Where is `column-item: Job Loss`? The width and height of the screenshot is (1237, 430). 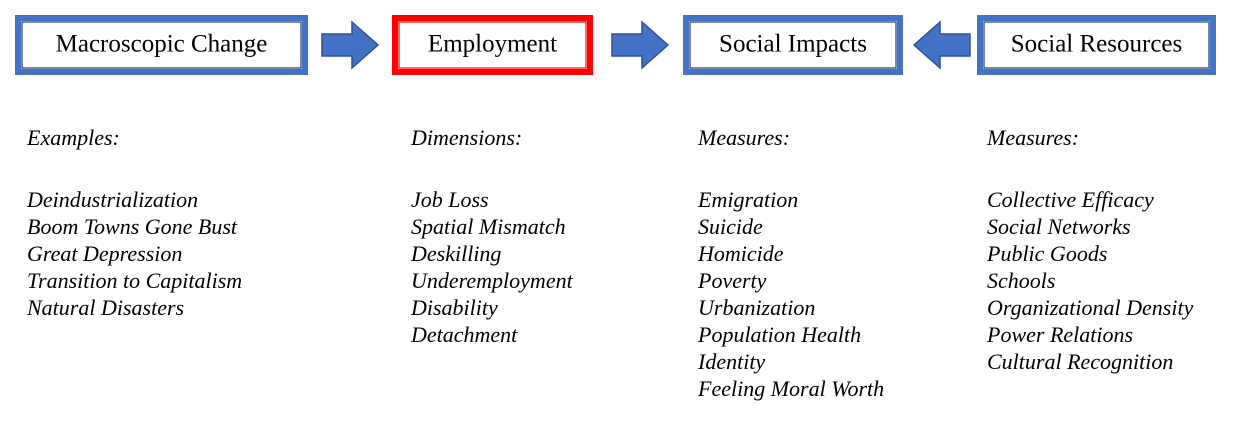 column-item: Job Loss is located at coordinates (450, 199).